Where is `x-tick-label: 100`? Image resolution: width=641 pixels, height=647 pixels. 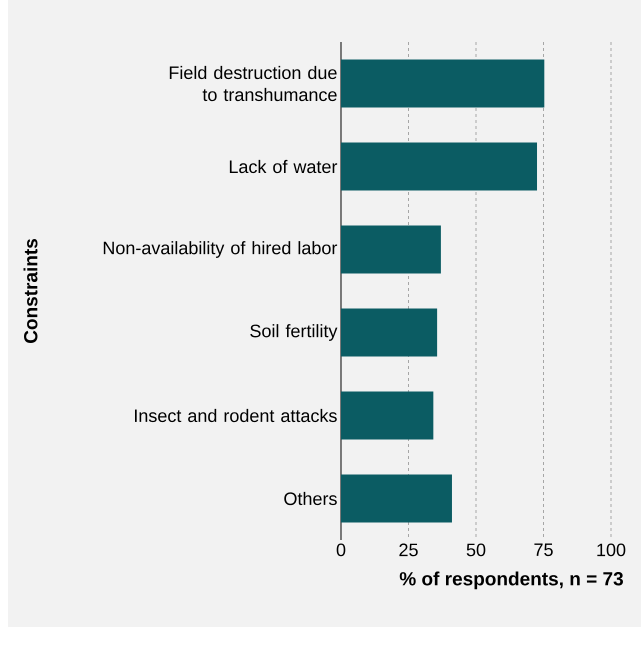
x-tick-label: 100 is located at coordinates (611, 550).